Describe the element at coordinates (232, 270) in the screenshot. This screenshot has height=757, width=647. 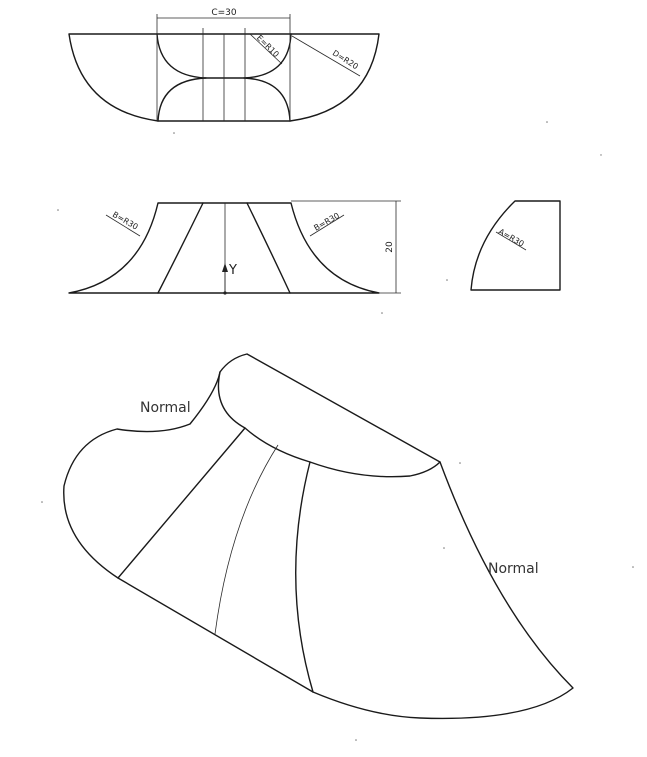
I see `y-axis-label: Y` at that location.